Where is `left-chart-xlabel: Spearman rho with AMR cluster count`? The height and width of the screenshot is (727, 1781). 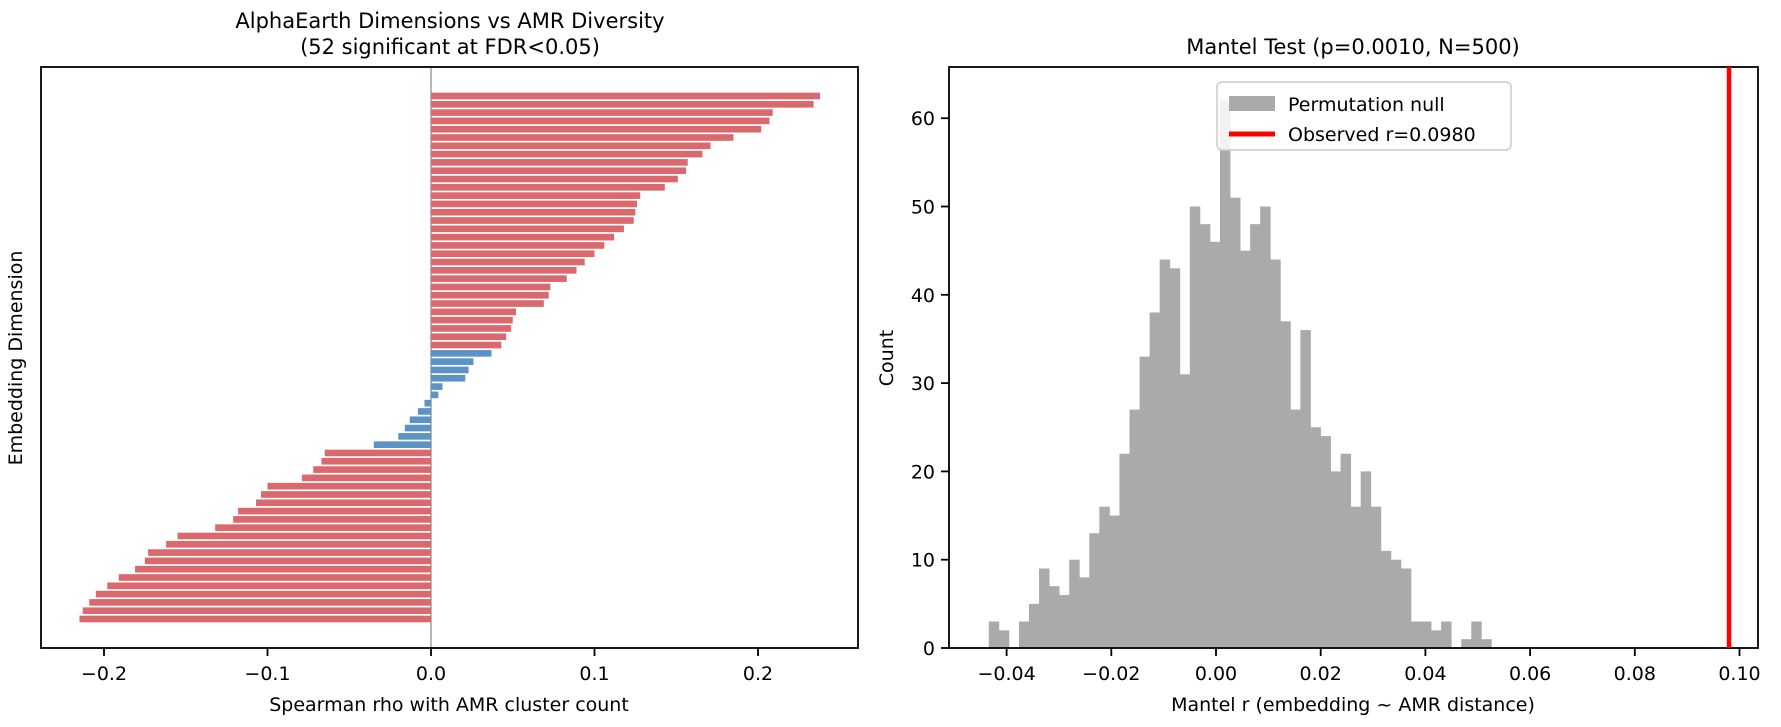
left-chart-xlabel: Spearman rho with AMR cluster count is located at coordinates (449, 705).